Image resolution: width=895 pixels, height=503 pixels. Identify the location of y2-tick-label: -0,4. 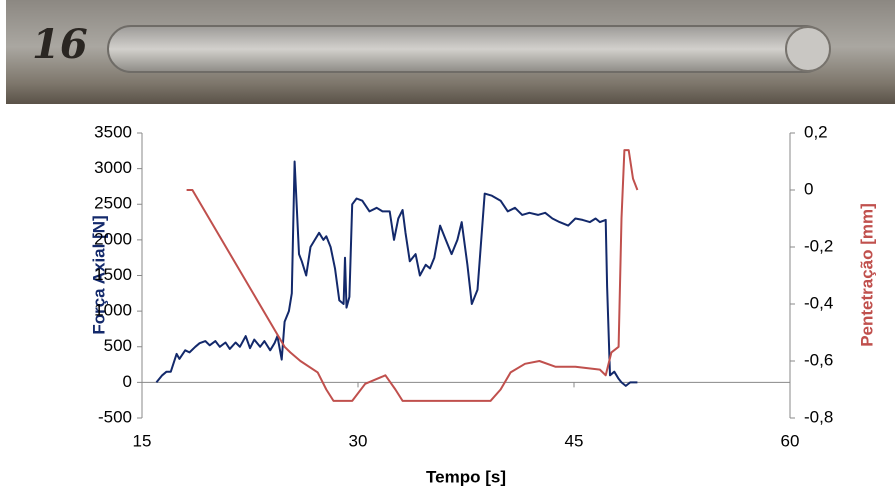
(818, 302).